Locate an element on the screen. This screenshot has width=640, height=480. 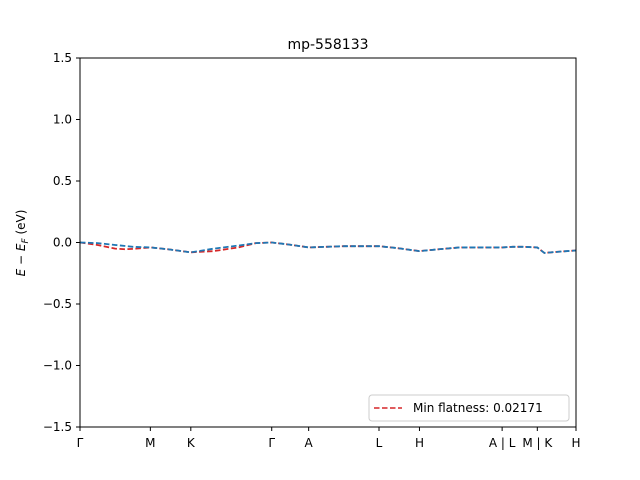
legend: Min flatness: 0.02171 is located at coordinates (469, 408).